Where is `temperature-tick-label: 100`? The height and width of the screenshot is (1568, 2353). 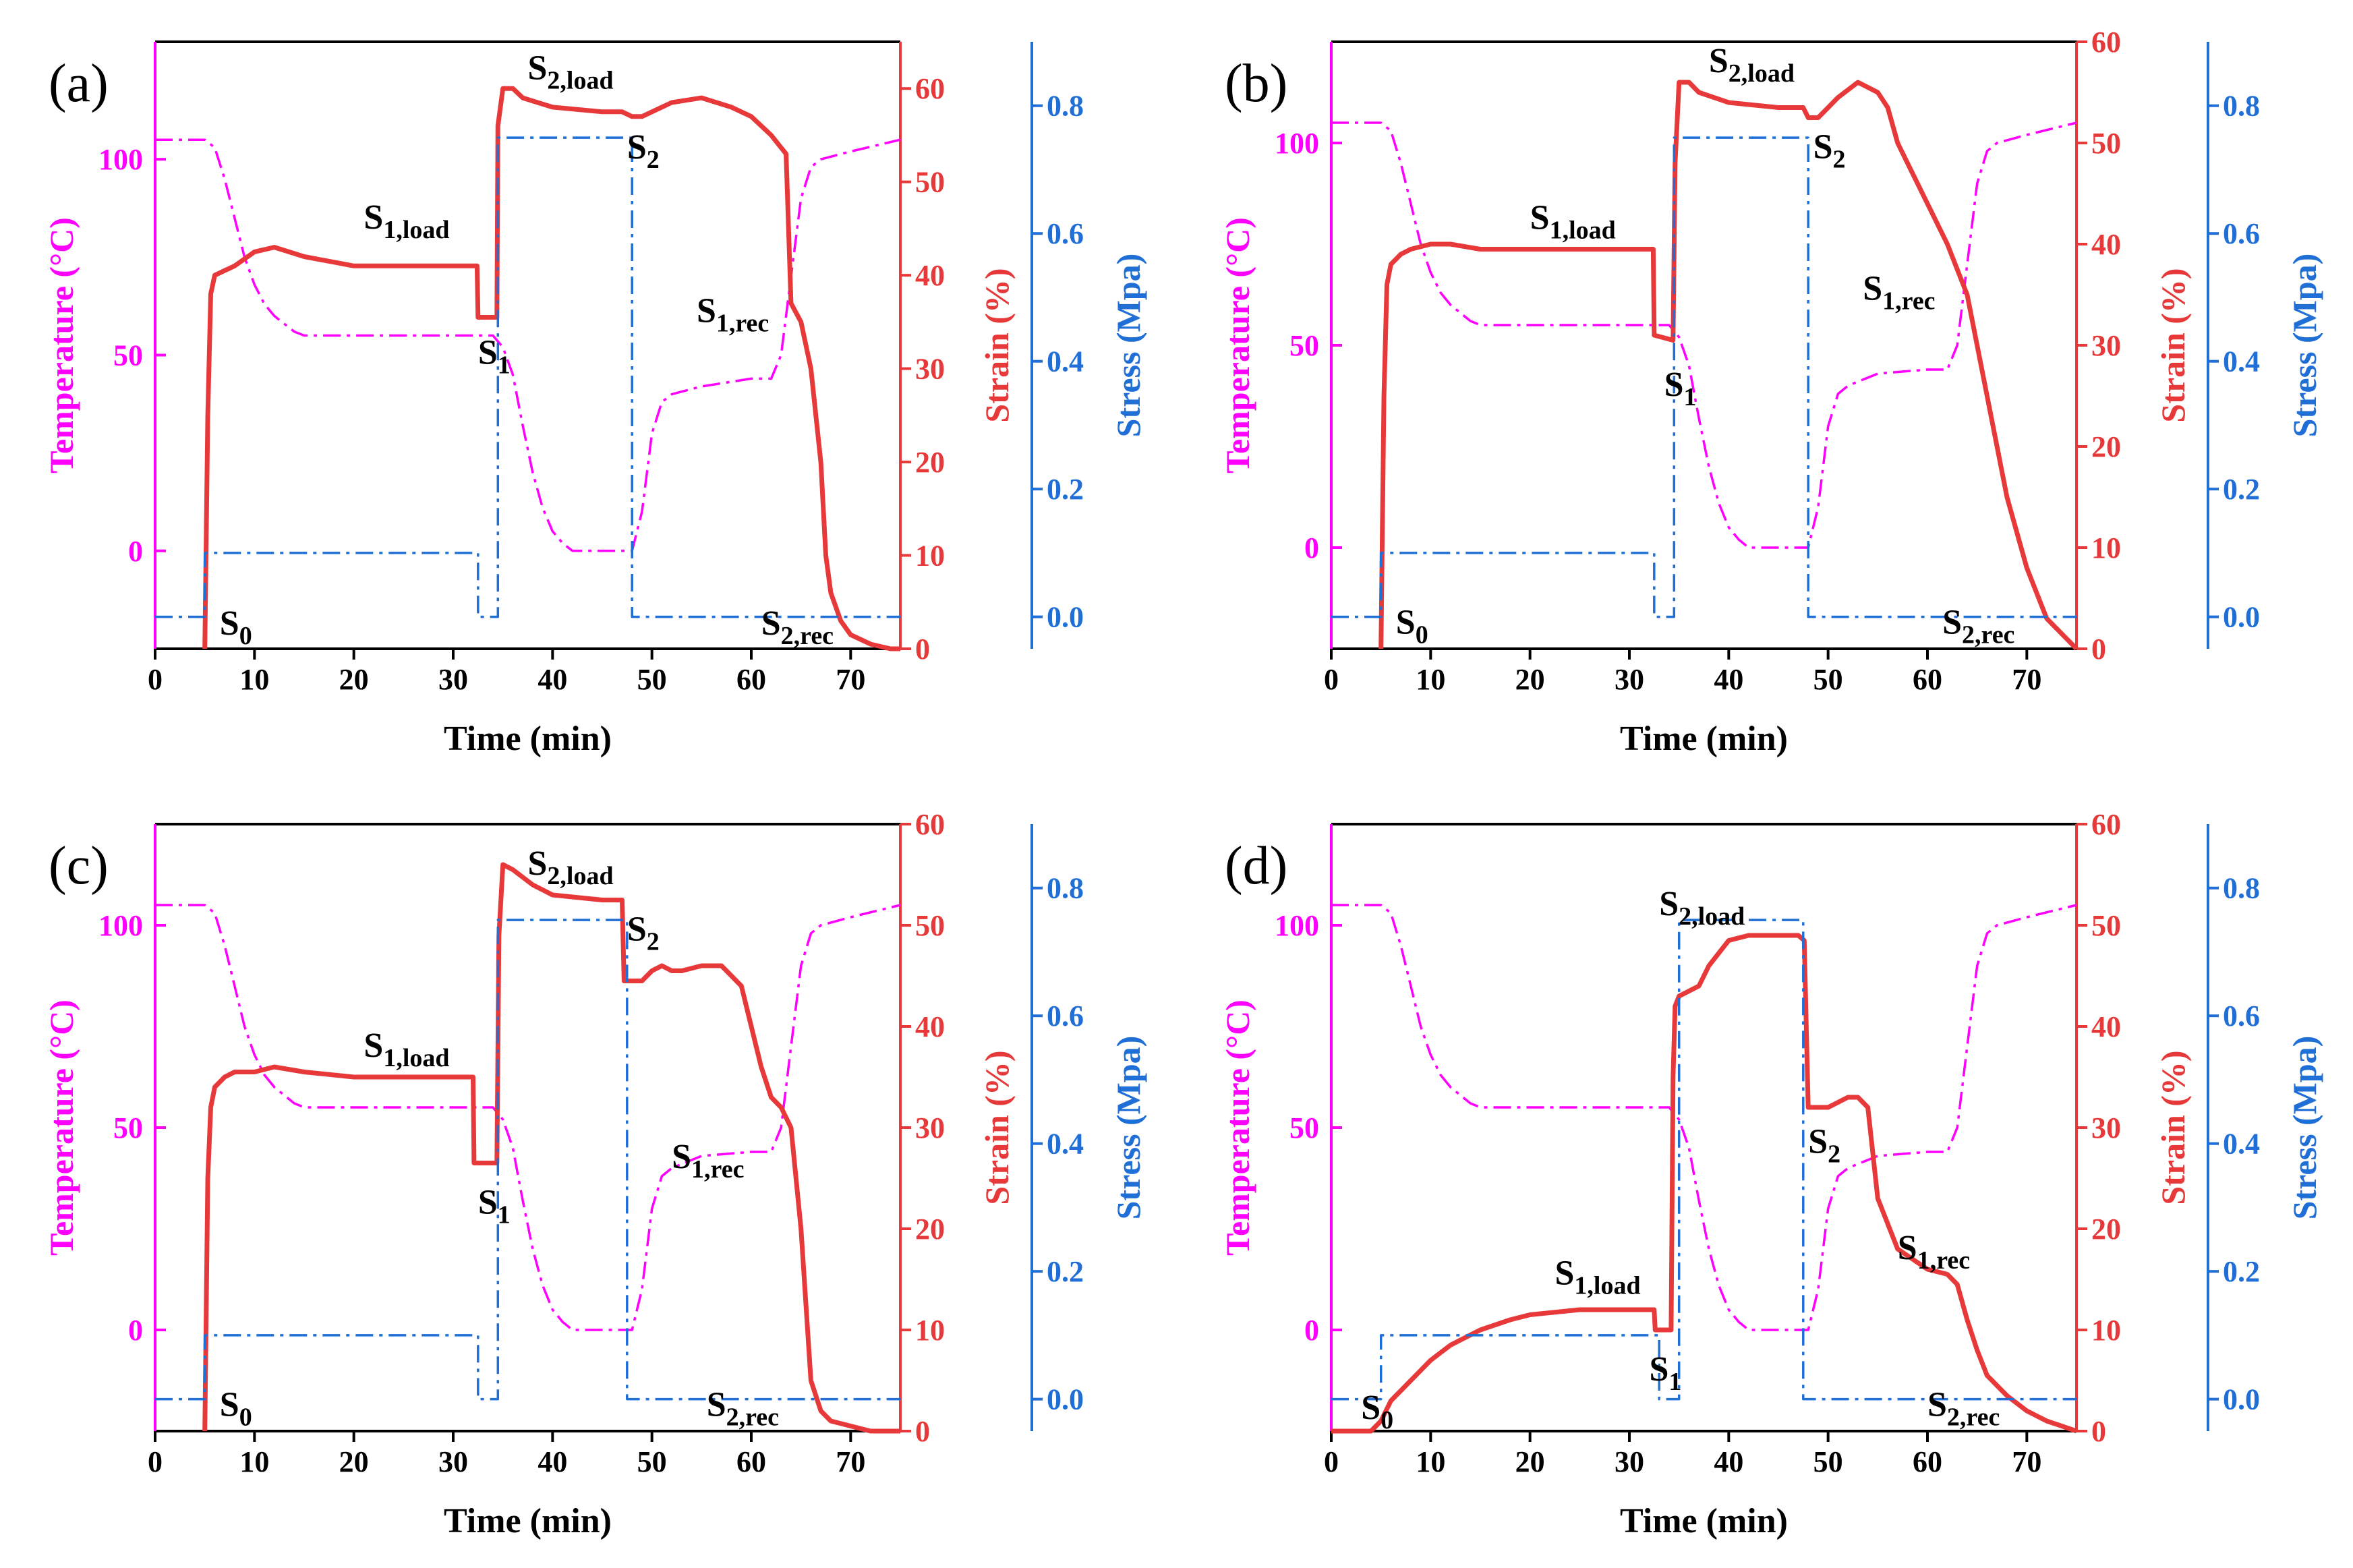
temperature-tick-label: 100 is located at coordinates (1297, 143).